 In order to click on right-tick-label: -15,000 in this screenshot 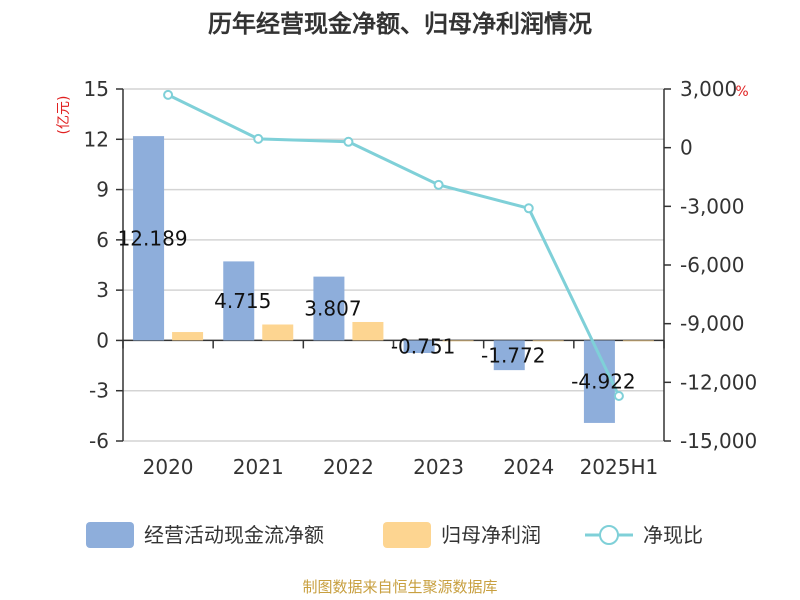, I will do `click(718, 441)`.